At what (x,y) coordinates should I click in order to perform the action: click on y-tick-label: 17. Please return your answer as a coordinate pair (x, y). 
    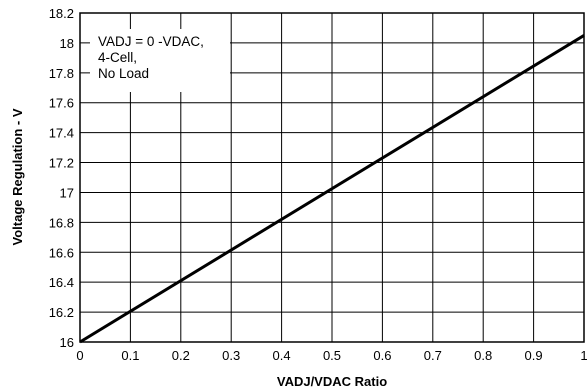
    Looking at the image, I should click on (67, 192).